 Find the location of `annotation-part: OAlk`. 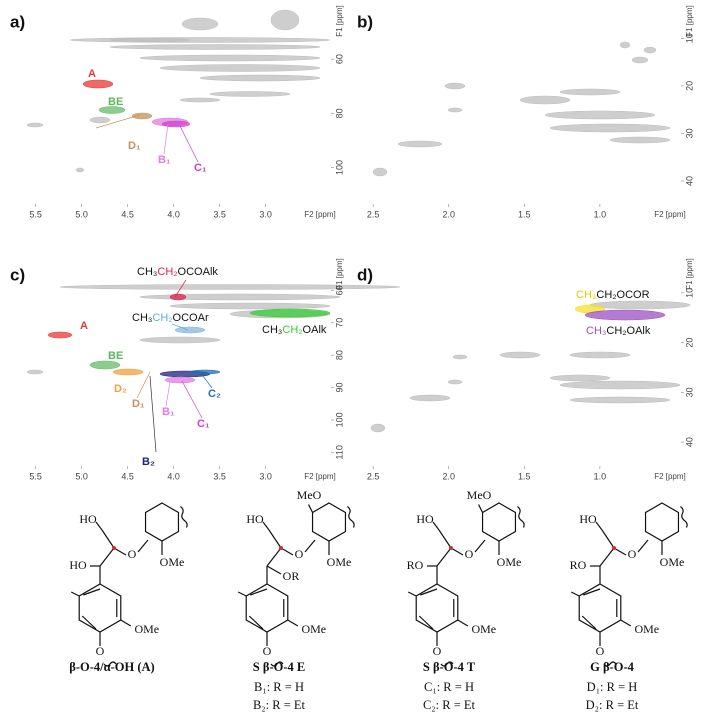

annotation-part: OAlk is located at coordinates (315, 330).